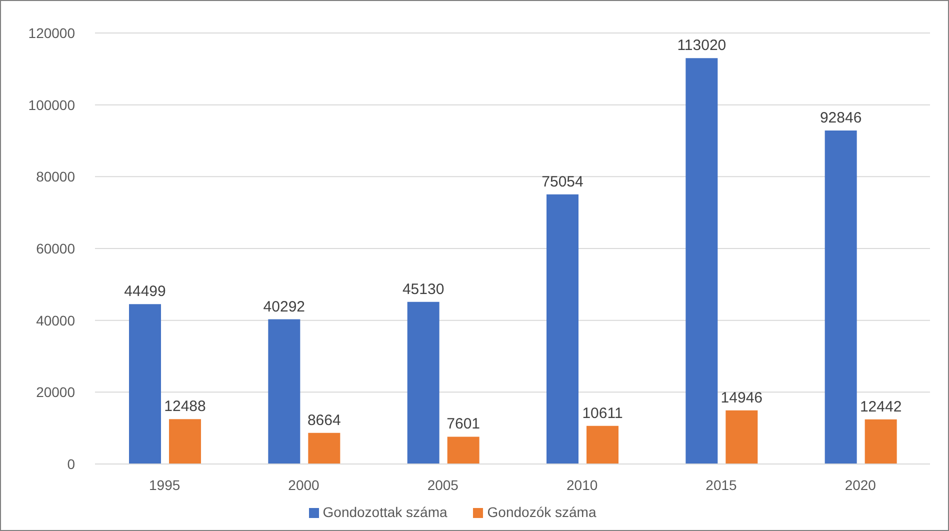  Describe the element at coordinates (582, 484) in the screenshot. I see `x-tick-label: 2010` at that location.